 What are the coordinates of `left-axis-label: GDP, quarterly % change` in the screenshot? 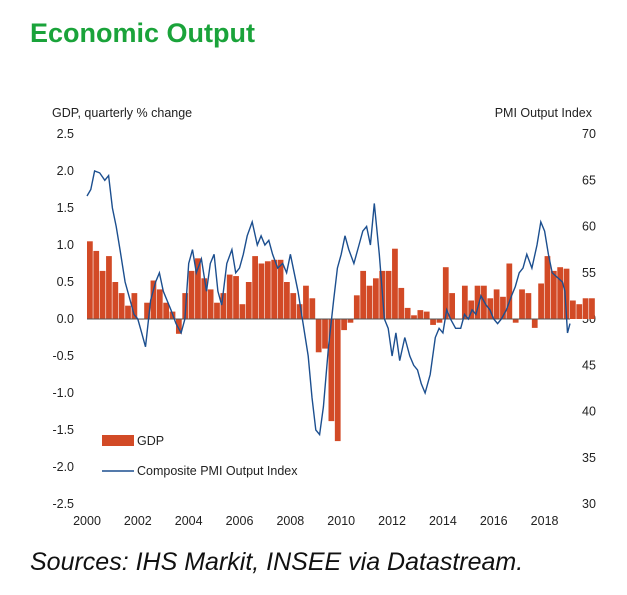 It's located at (122, 113).